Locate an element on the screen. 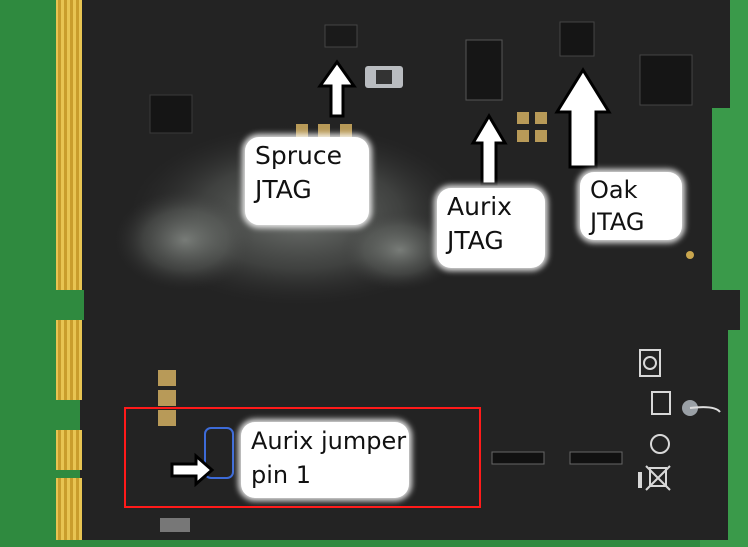 This screenshot has height=547, width=748. aurix-jtag-callout: Aurix JTAG is located at coordinates (491, 228).